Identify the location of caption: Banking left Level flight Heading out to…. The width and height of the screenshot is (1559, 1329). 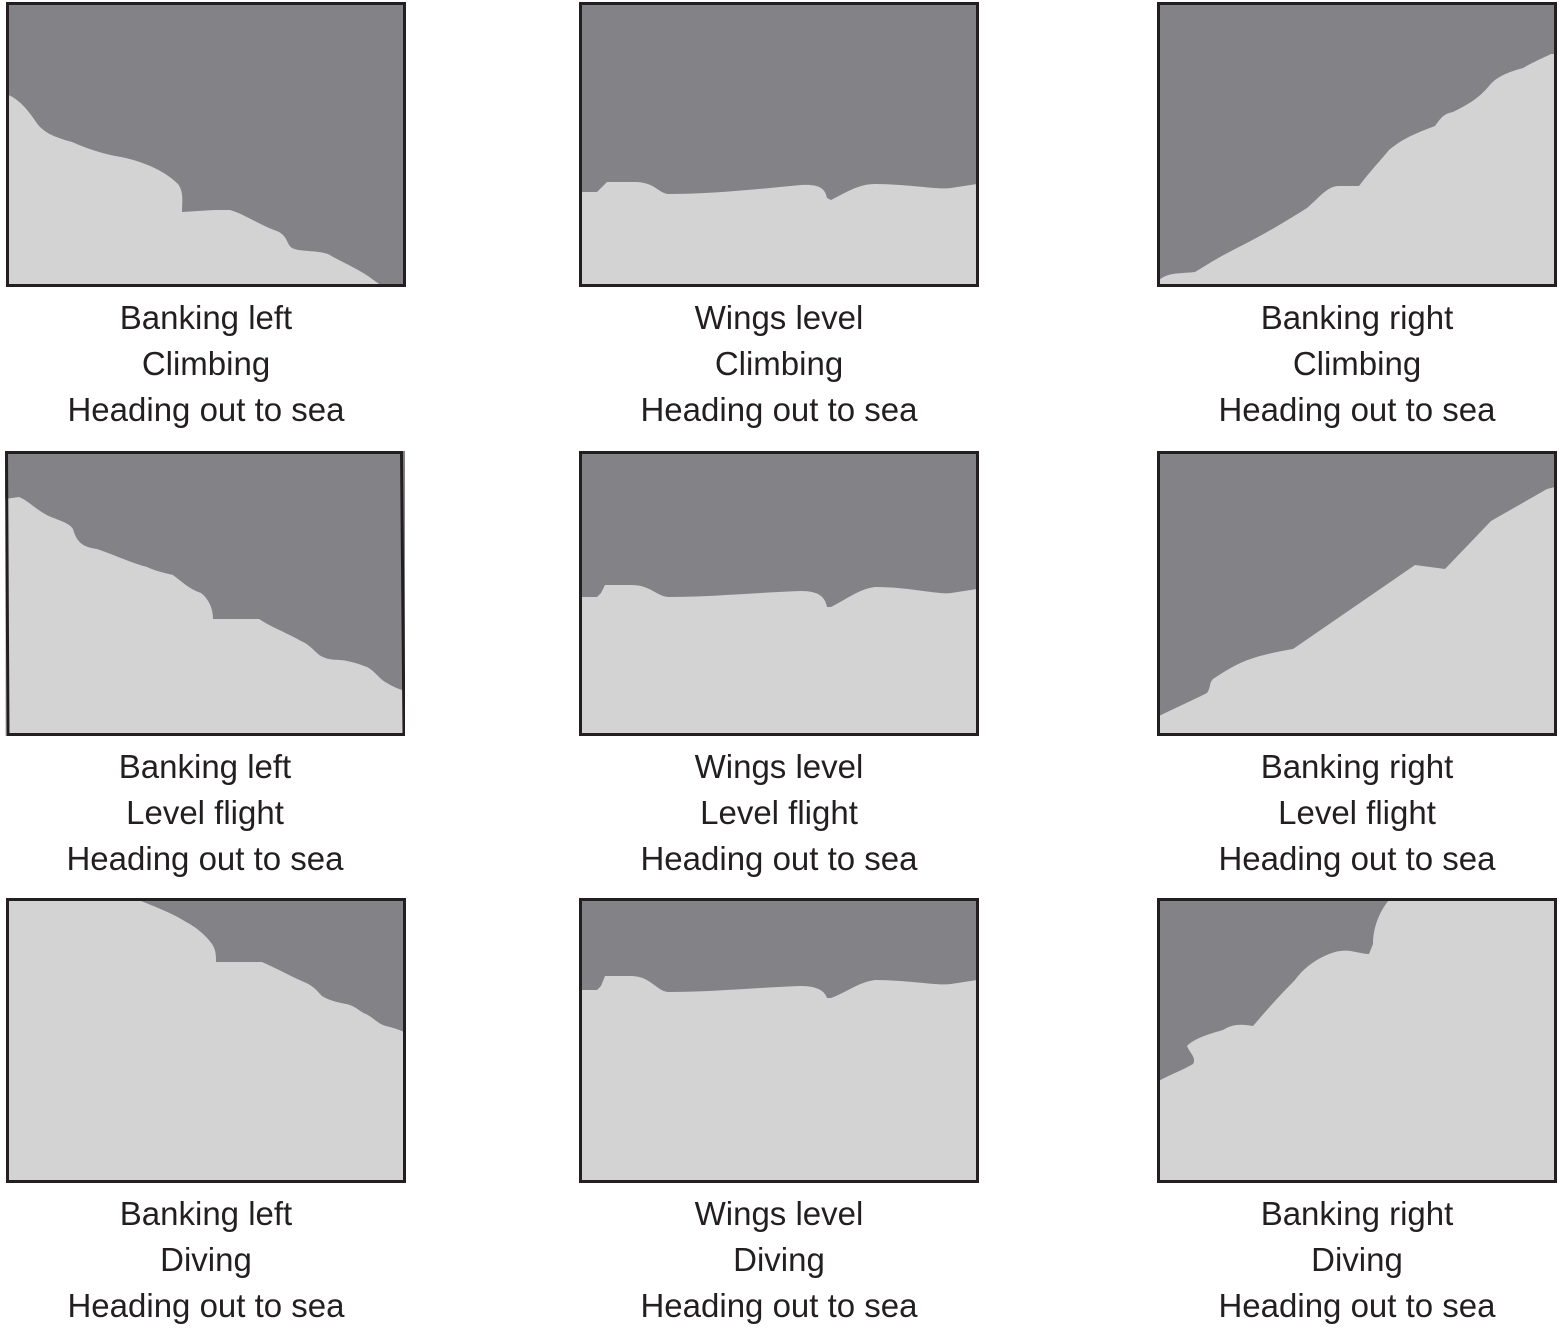
(205, 813).